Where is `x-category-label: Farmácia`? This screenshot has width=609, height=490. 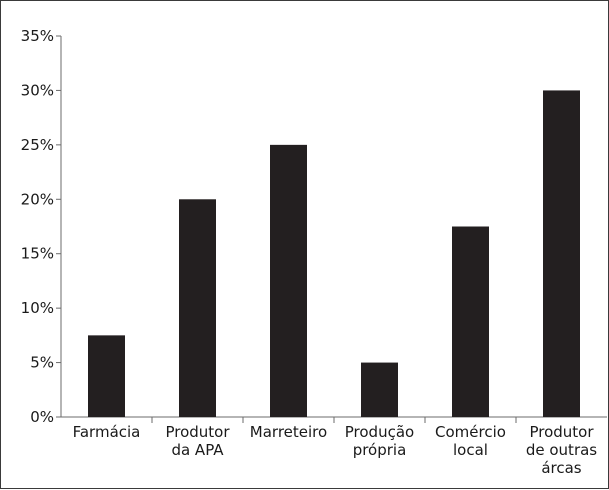
x-category-label: Farmácia is located at coordinates (107, 432).